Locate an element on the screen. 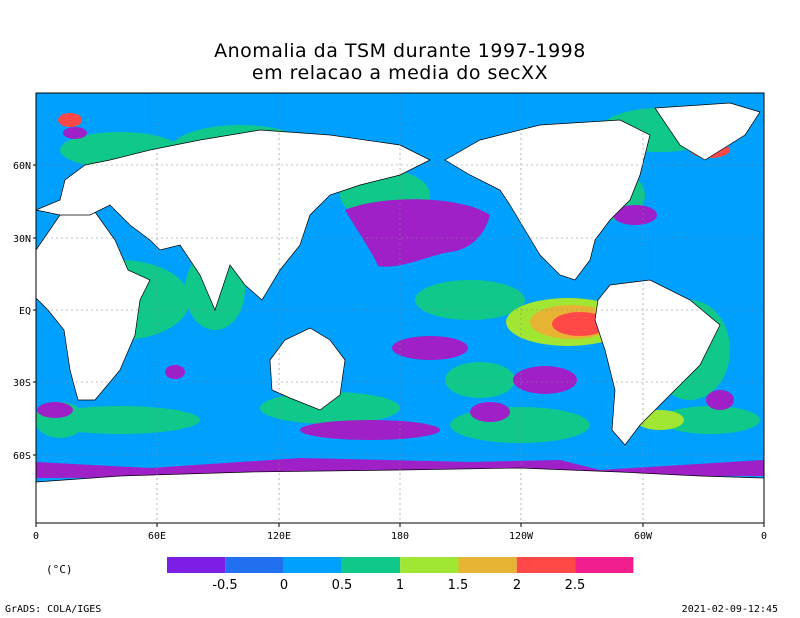 Image resolution: width=800 pixels, height=618 pixels. lat-label: 60N is located at coordinates (22, 166).